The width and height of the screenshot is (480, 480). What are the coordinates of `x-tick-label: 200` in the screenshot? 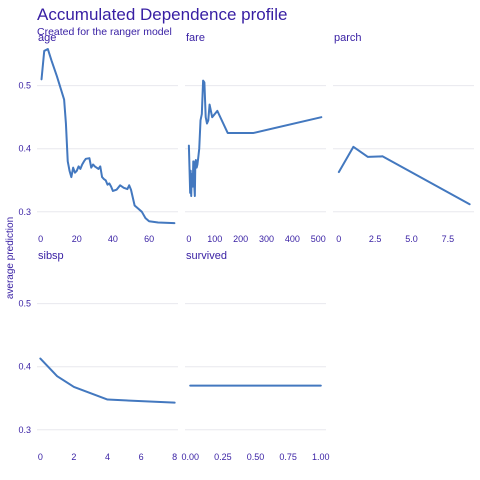 It's located at (240, 239).